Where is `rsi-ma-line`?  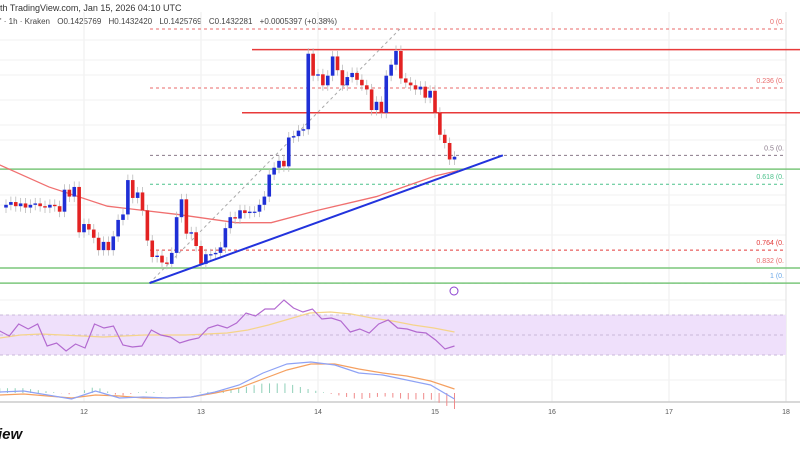 rsi-ma-line is located at coordinates (227, 325).